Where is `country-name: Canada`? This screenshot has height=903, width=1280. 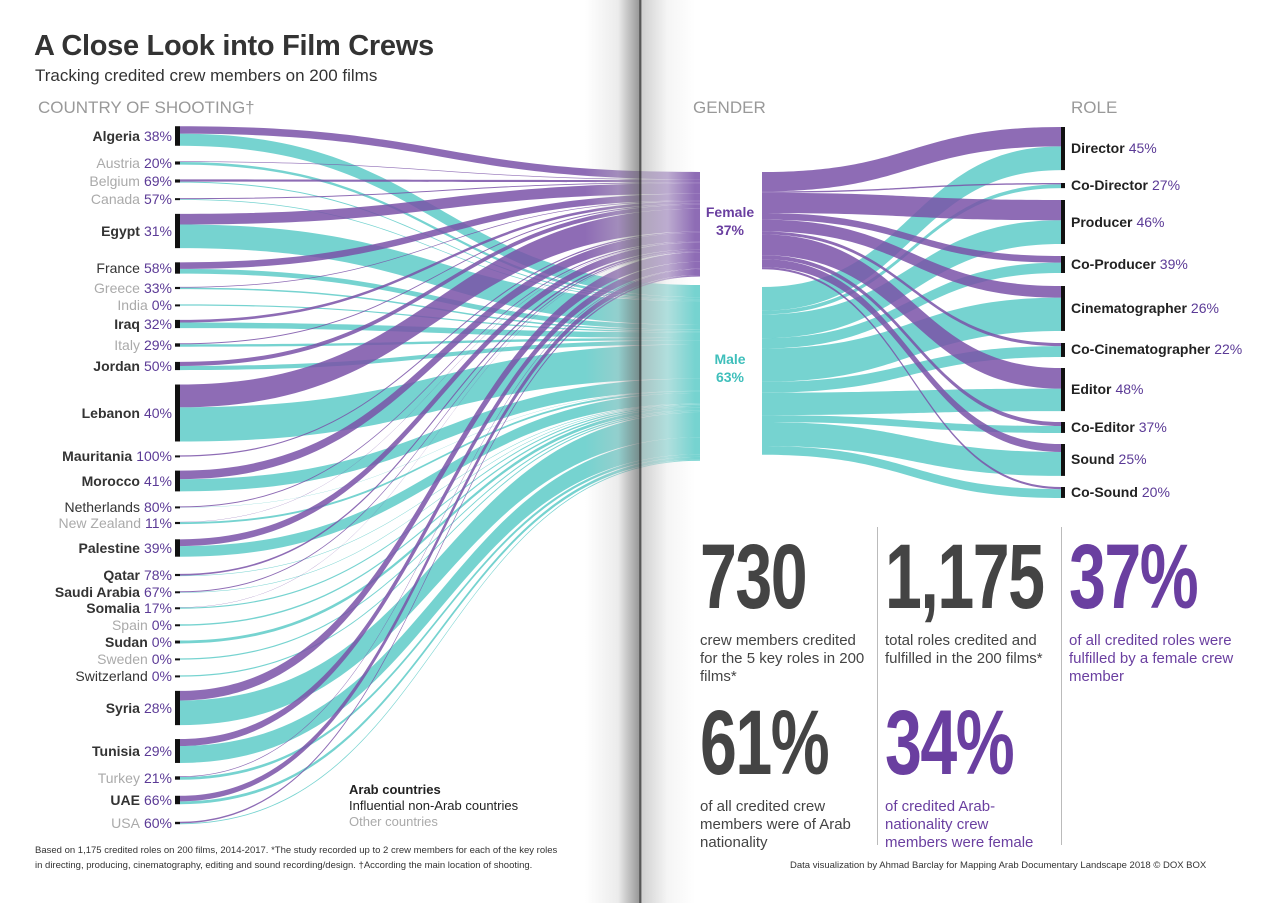
country-name: Canada is located at coordinates (115, 198).